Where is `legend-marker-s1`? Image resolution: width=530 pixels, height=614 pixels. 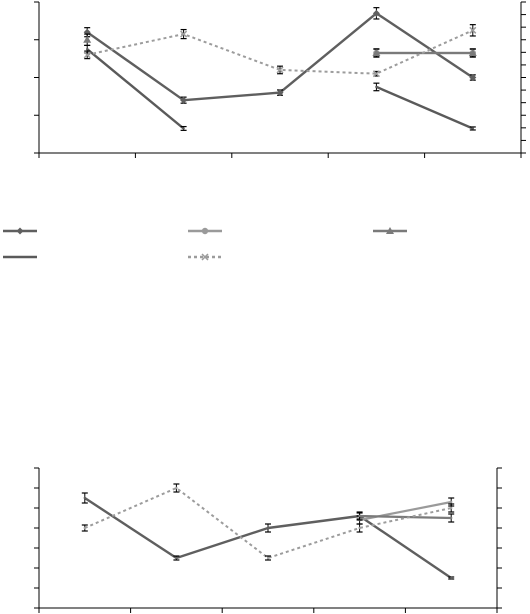 legend-marker-s1 is located at coordinates (20, 231).